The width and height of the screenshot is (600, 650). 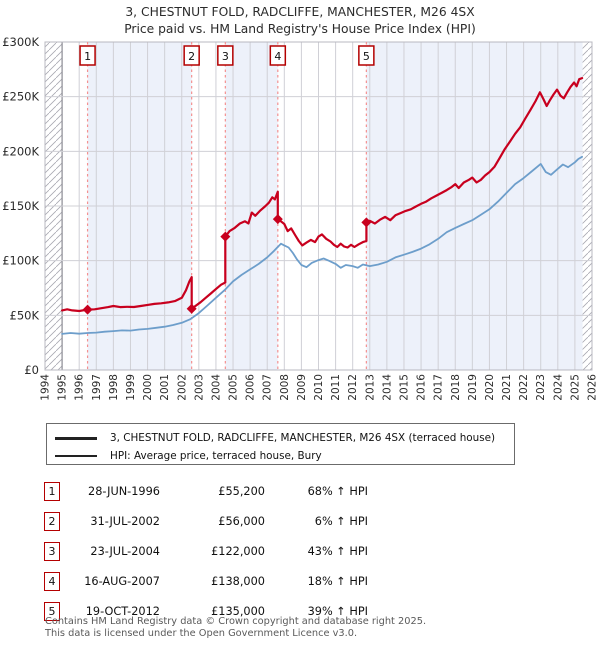 What do you see at coordinates (575, 387) in the screenshot?
I see `x-axis-tick-label: 2025` at bounding box center [575, 387].